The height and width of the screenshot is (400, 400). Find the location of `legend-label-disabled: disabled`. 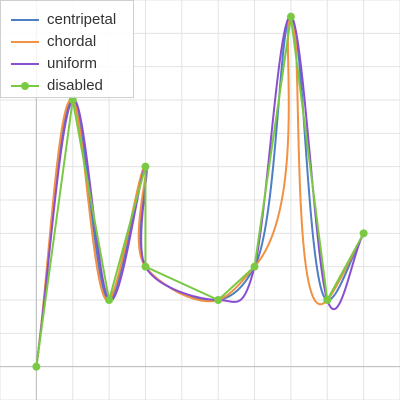

legend-label-disabled: disabled is located at coordinates (75, 85).